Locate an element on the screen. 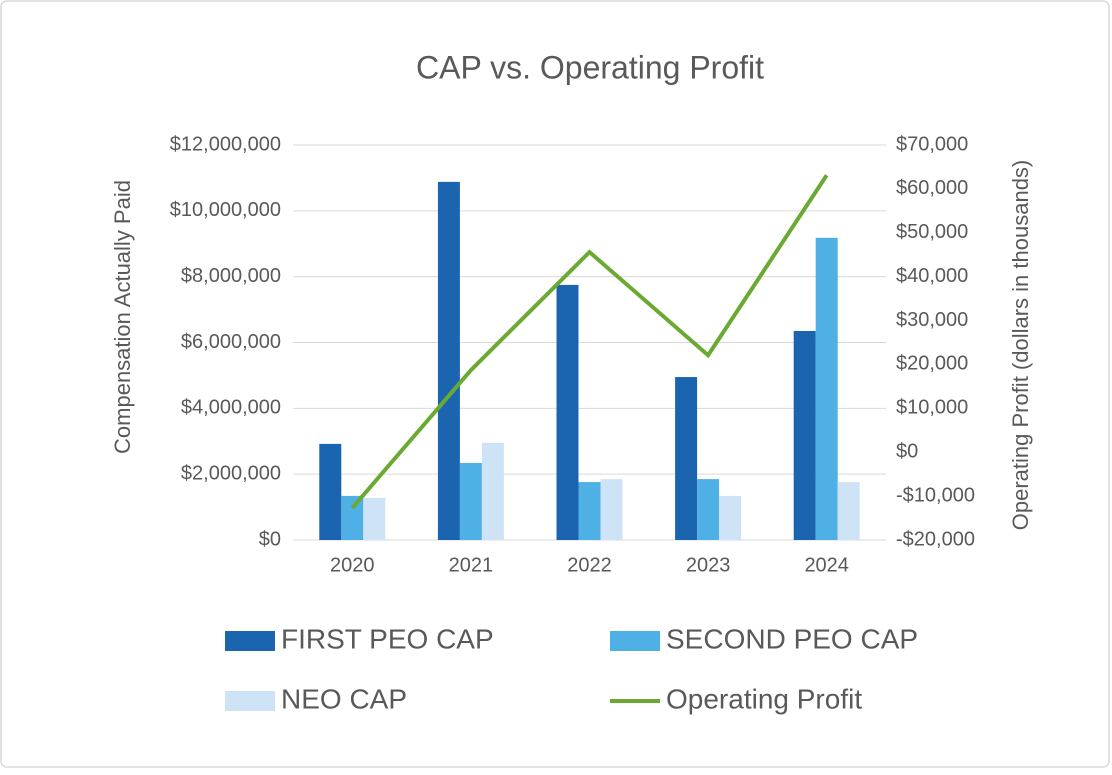 This screenshot has width=1112, height=775. y2-tick-label: $50,000 is located at coordinates (932, 232).